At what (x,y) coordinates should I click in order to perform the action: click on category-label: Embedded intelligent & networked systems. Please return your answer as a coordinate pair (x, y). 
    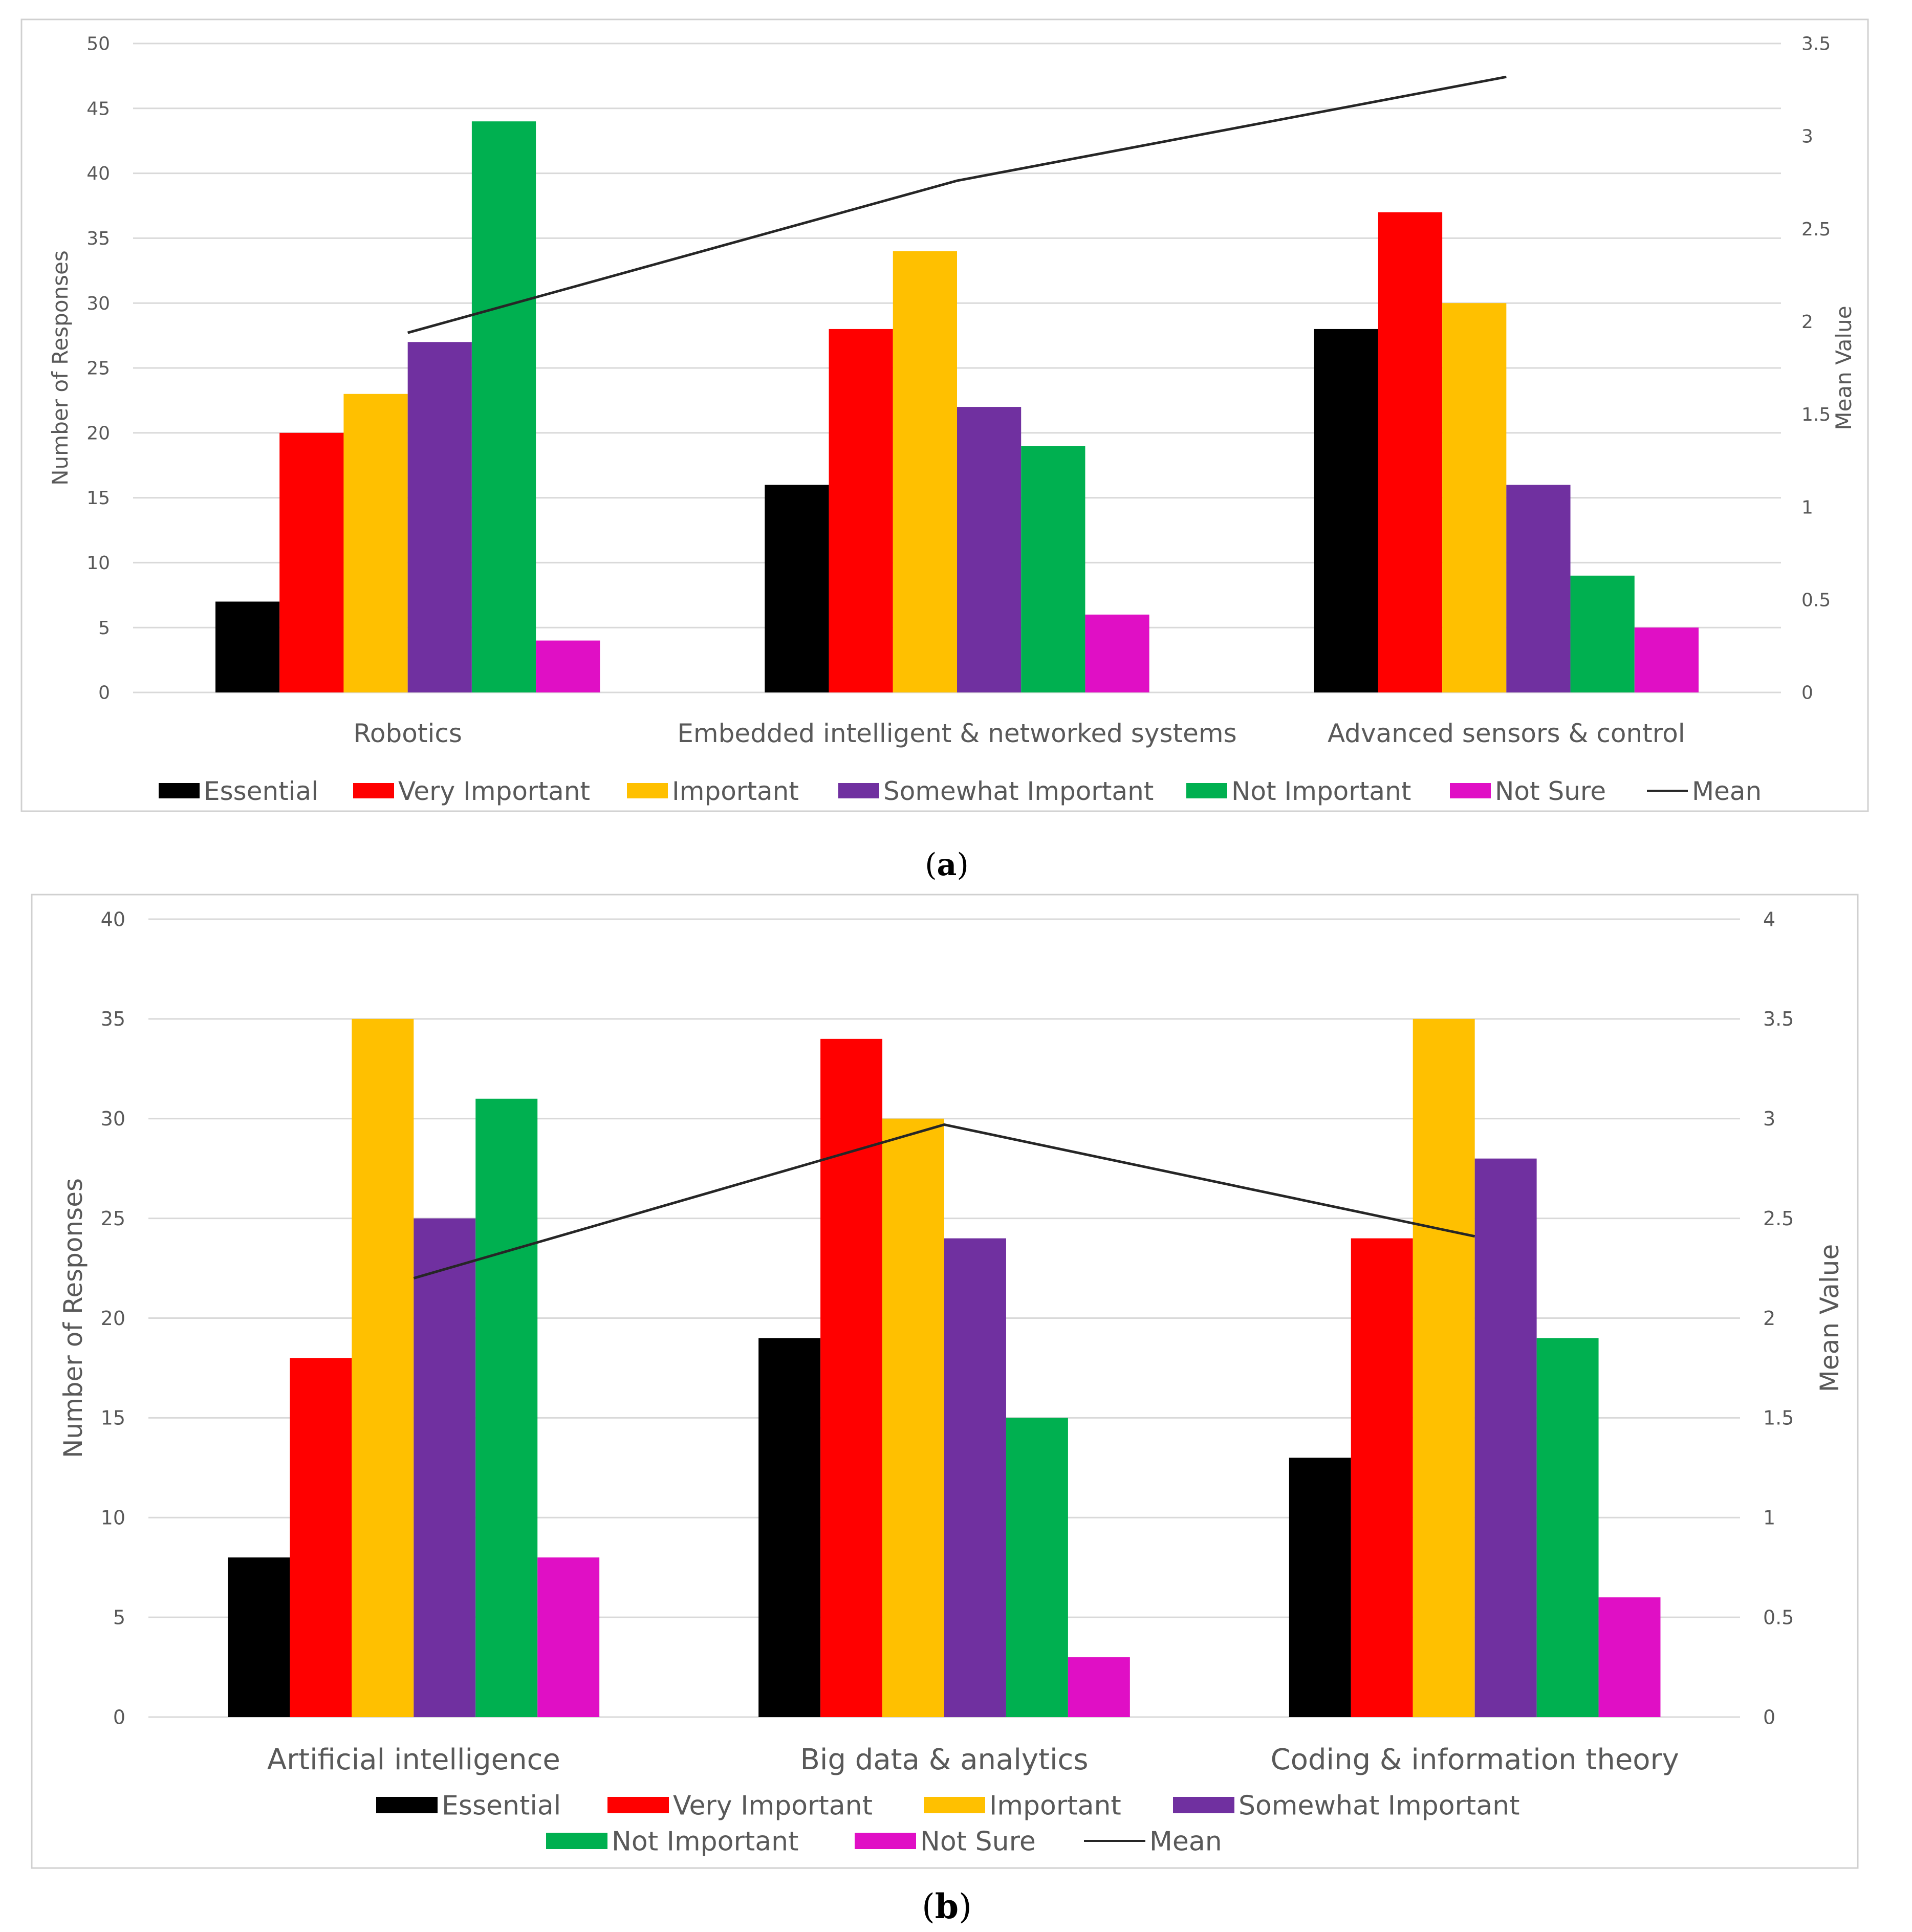
    Looking at the image, I should click on (956, 733).